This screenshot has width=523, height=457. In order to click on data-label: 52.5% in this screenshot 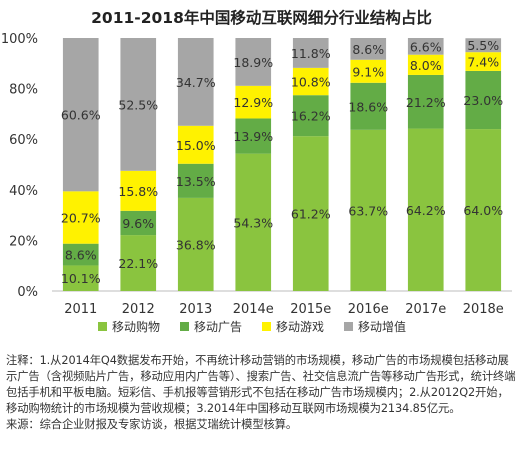, I will do `click(138, 104)`.